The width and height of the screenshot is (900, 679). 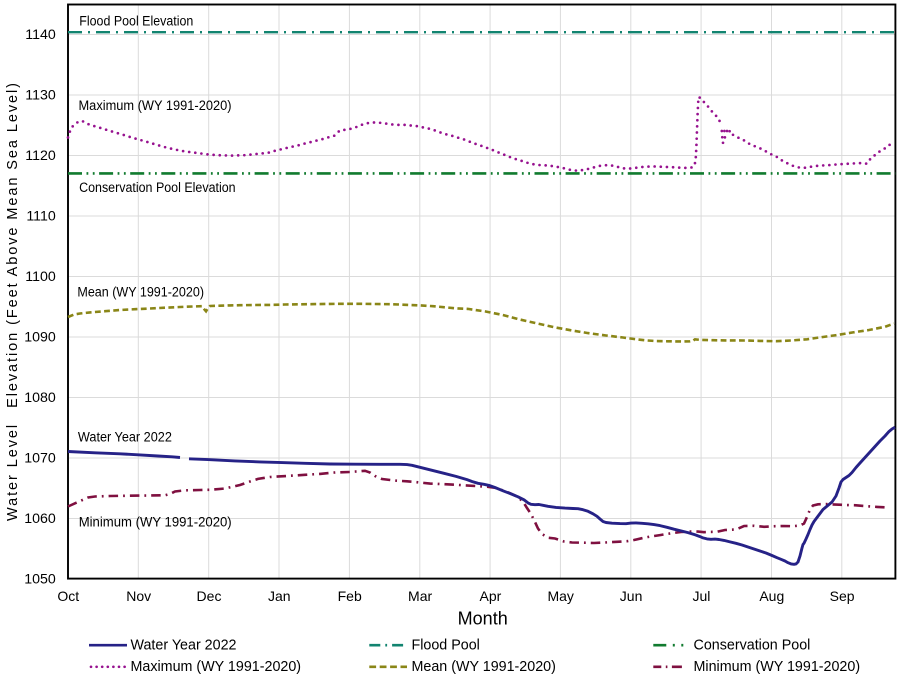 I want to click on svg-text: Feb, so click(x=350, y=596).